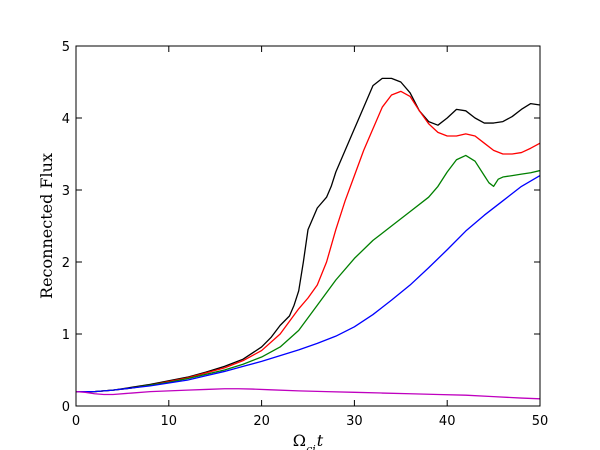 This screenshot has height=450, width=600. Describe the element at coordinates (169, 421) in the screenshot. I see `x-tick-label: 10` at that location.